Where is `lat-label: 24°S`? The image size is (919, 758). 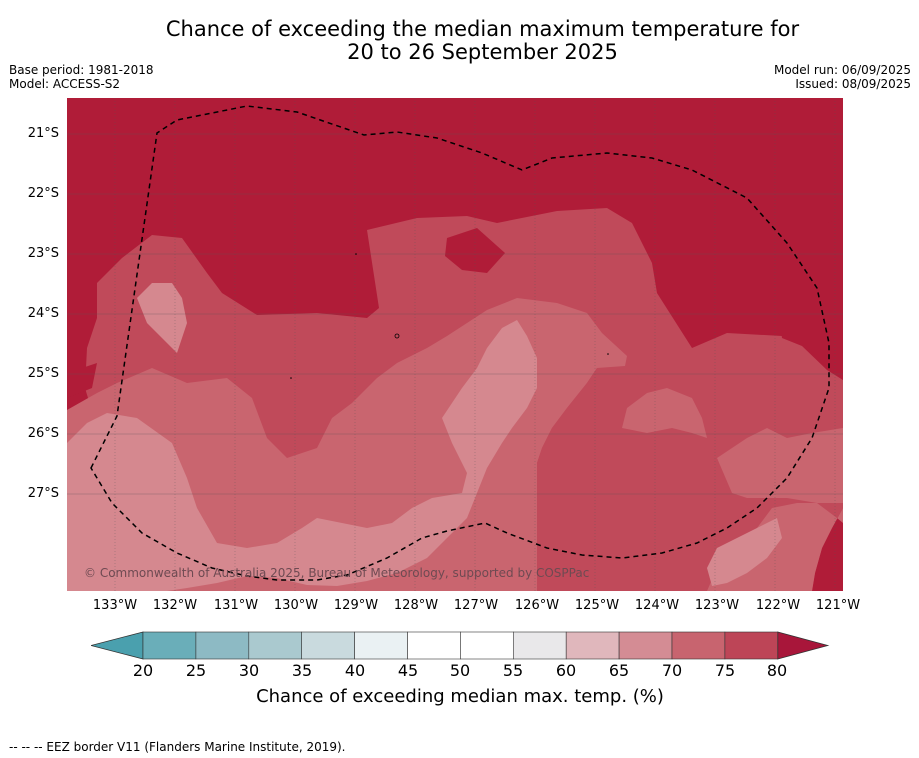
lat-label: 24°S is located at coordinates (43, 313).